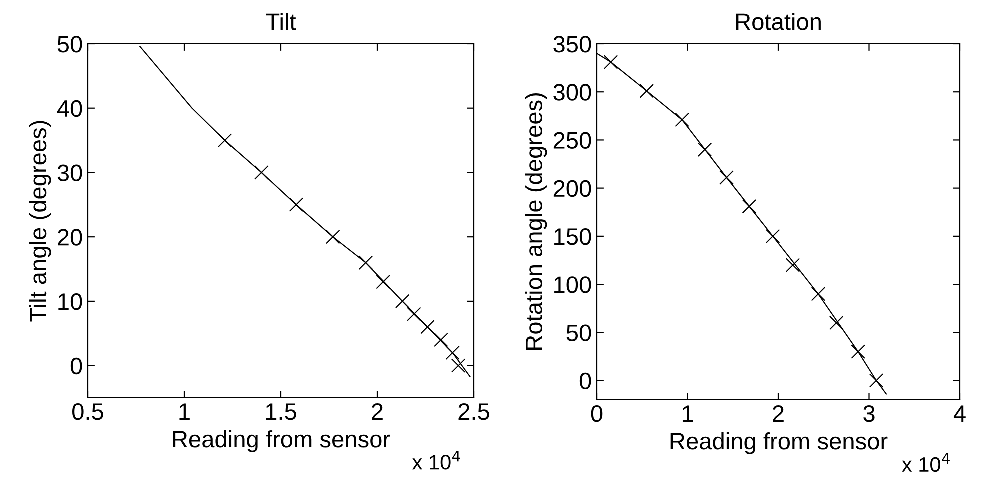  What do you see at coordinates (536, 222) in the screenshot?
I see `y-axis-title: Rotation angle (degrees)` at bounding box center [536, 222].